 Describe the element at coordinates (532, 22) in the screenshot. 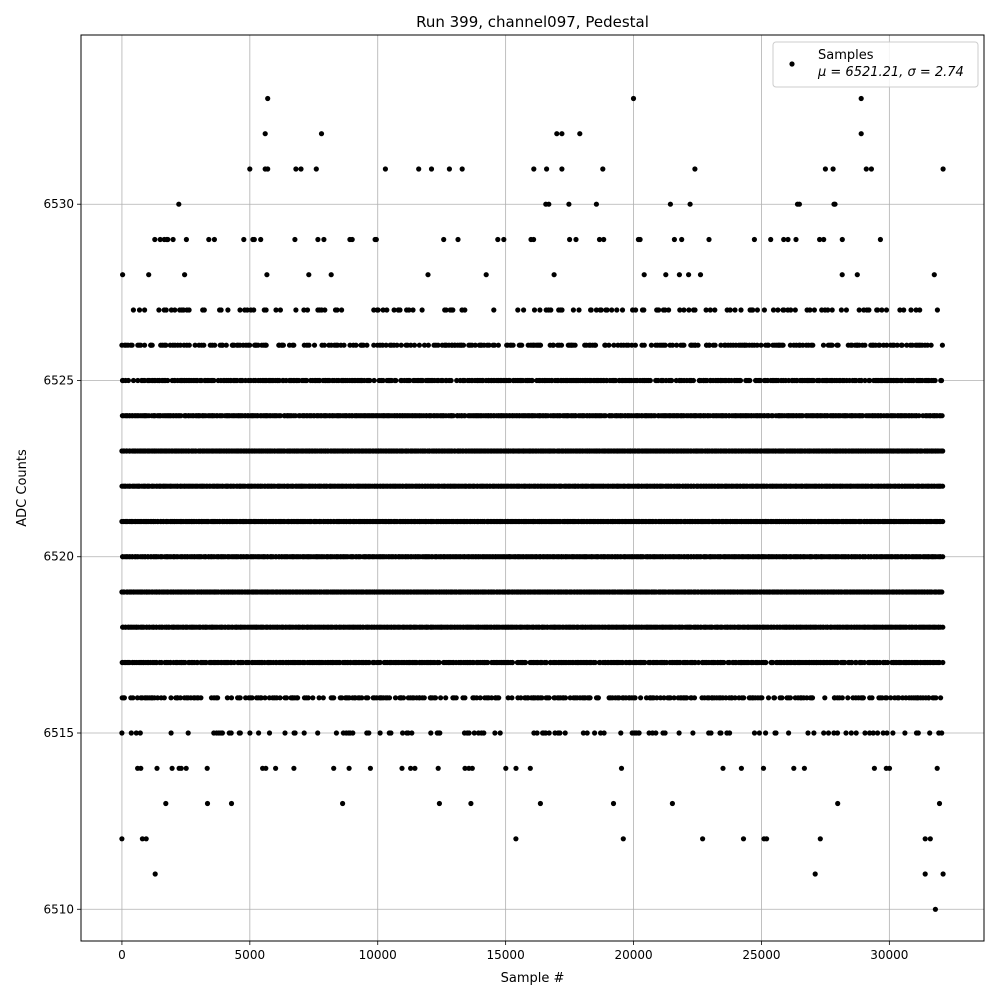

I see `chart-title: Run 399, channel097, Pedestal` at that location.